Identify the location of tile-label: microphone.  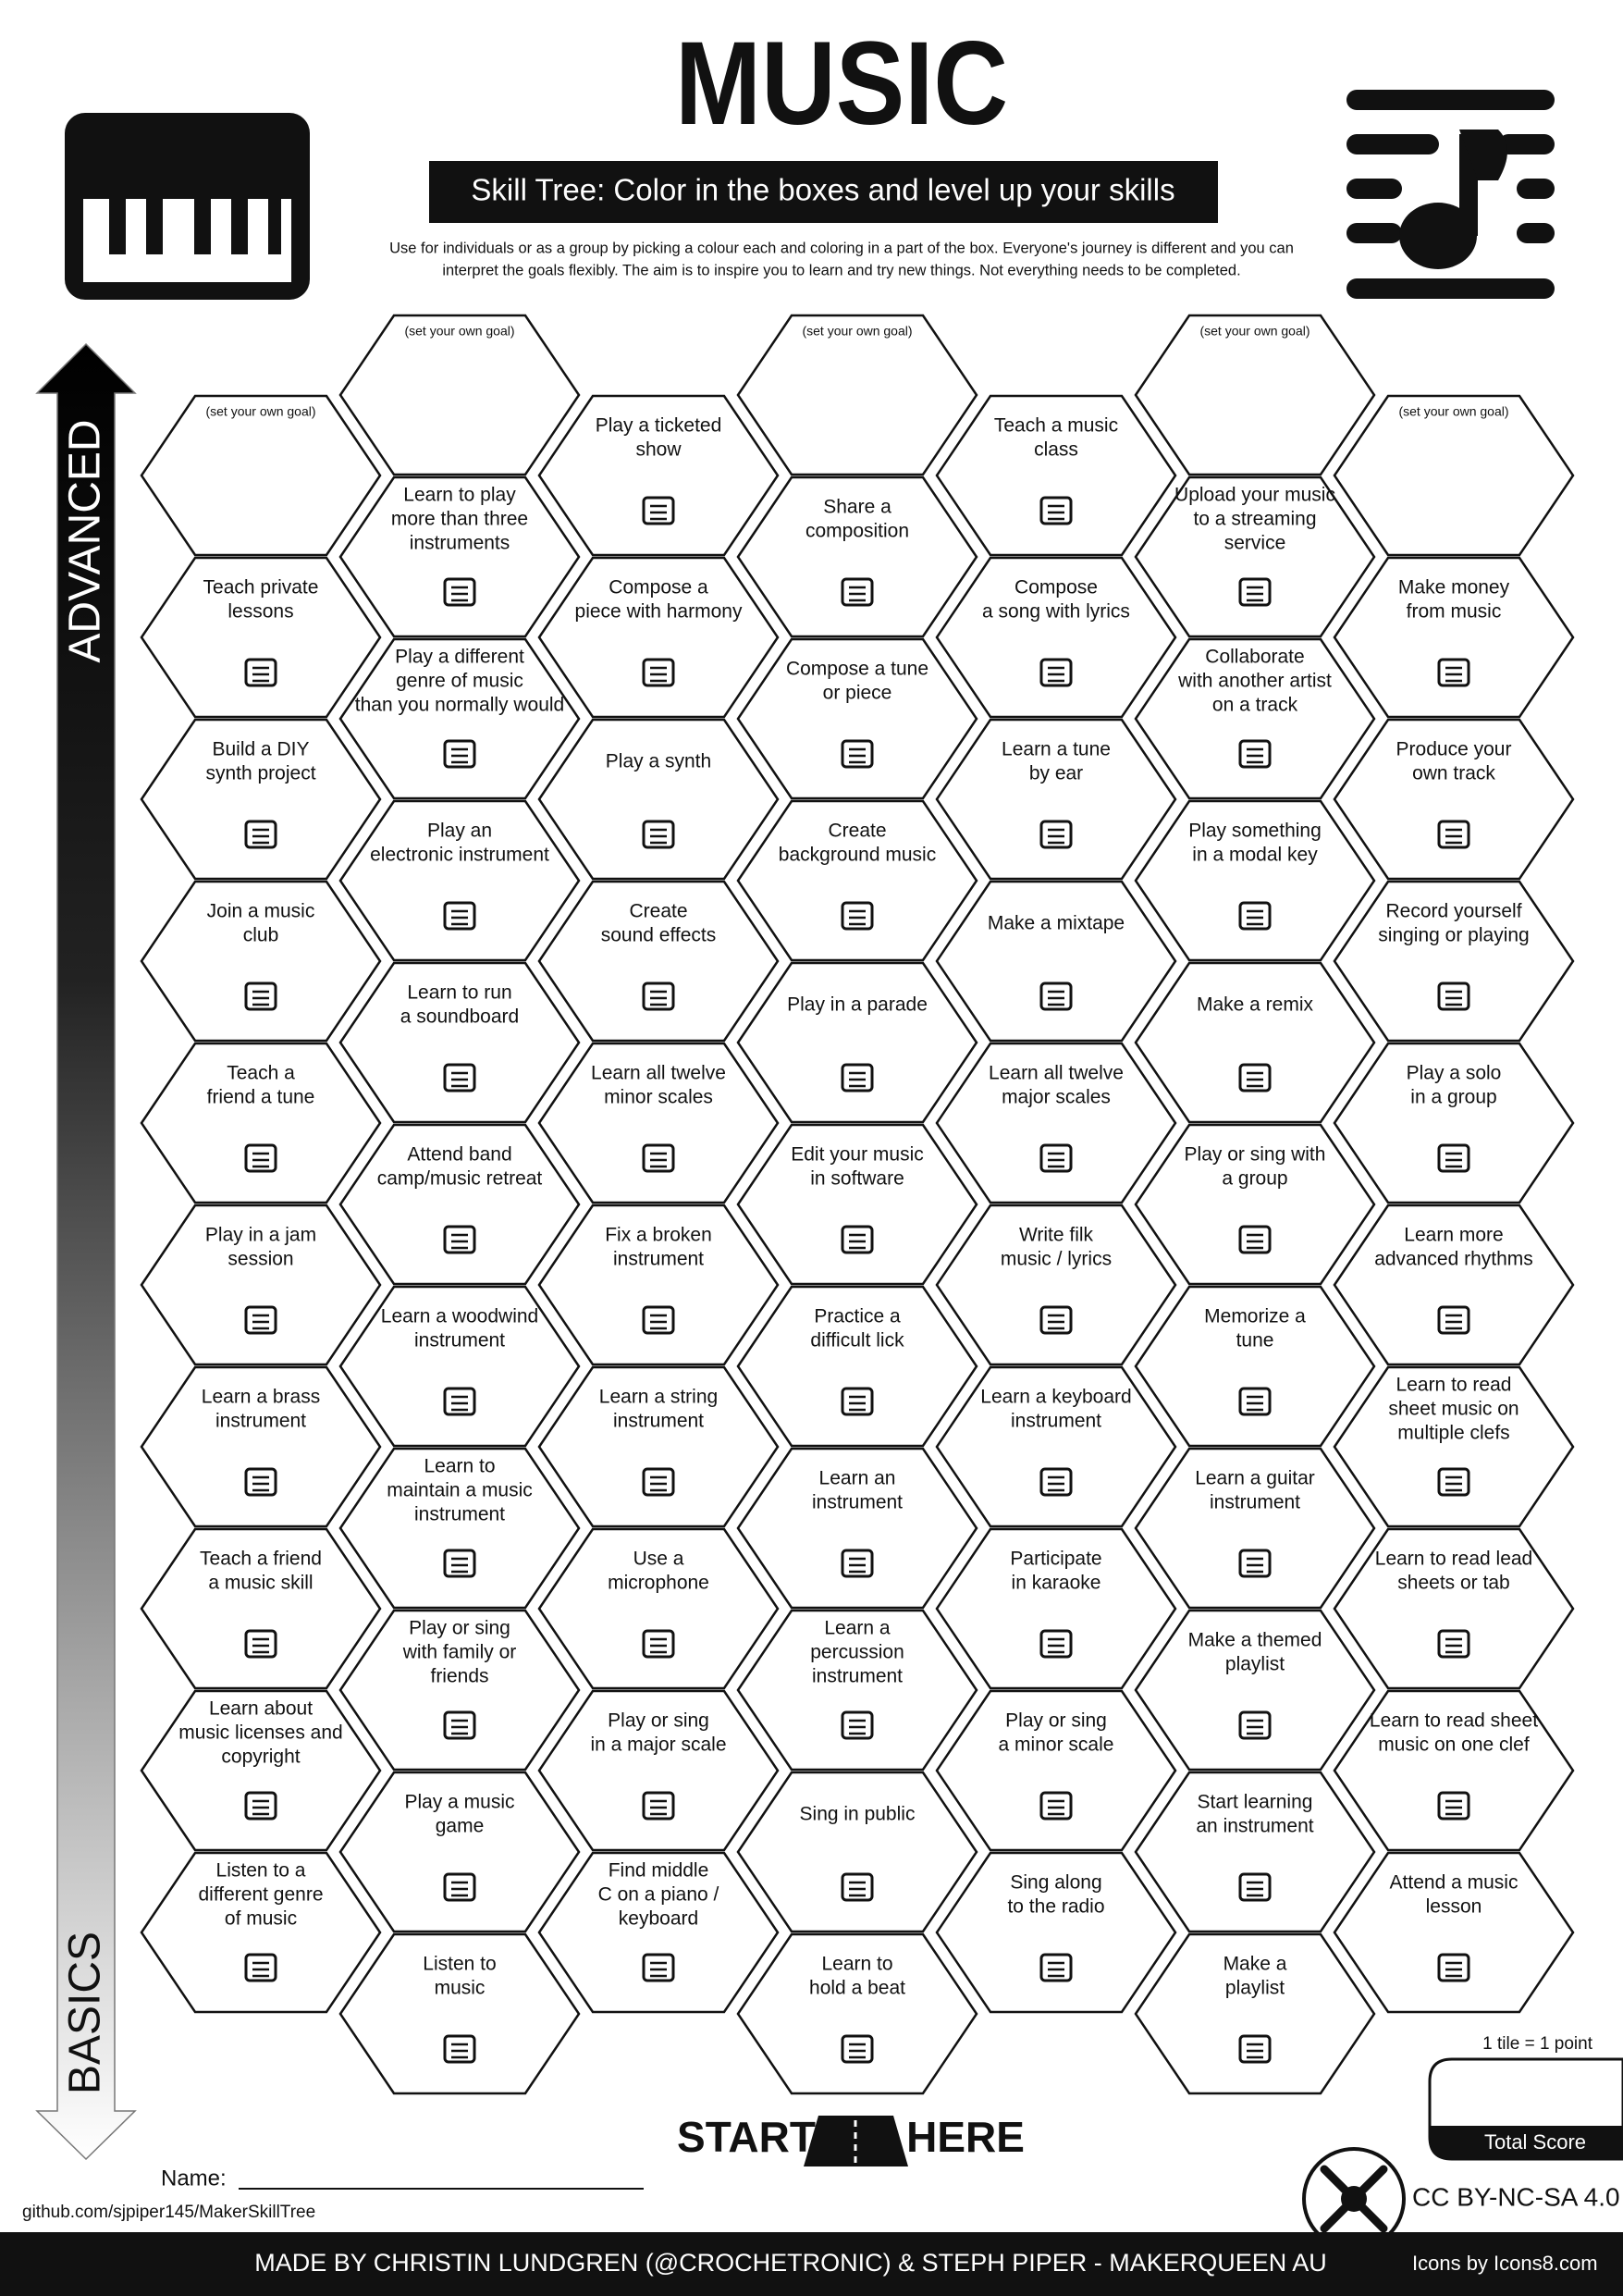
(658, 1583).